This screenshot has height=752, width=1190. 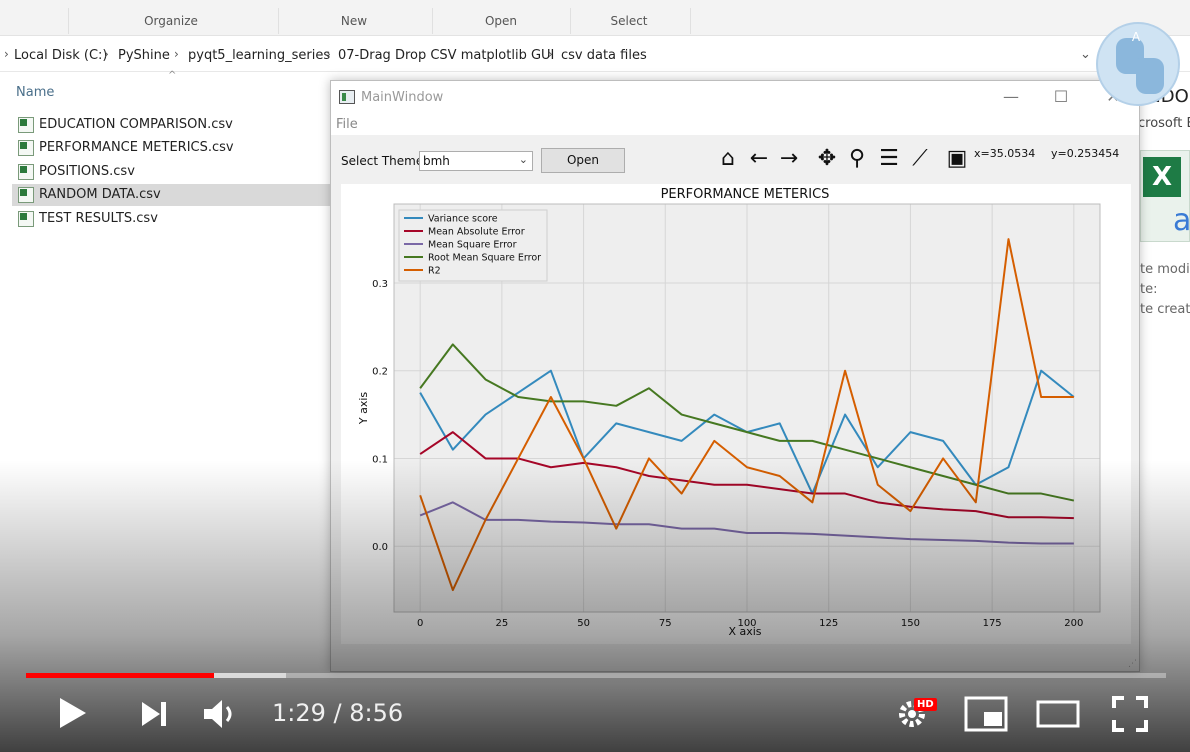 What do you see at coordinates (100, 194) in the screenshot?
I see `file-name: RANDOM DATA.csv` at bounding box center [100, 194].